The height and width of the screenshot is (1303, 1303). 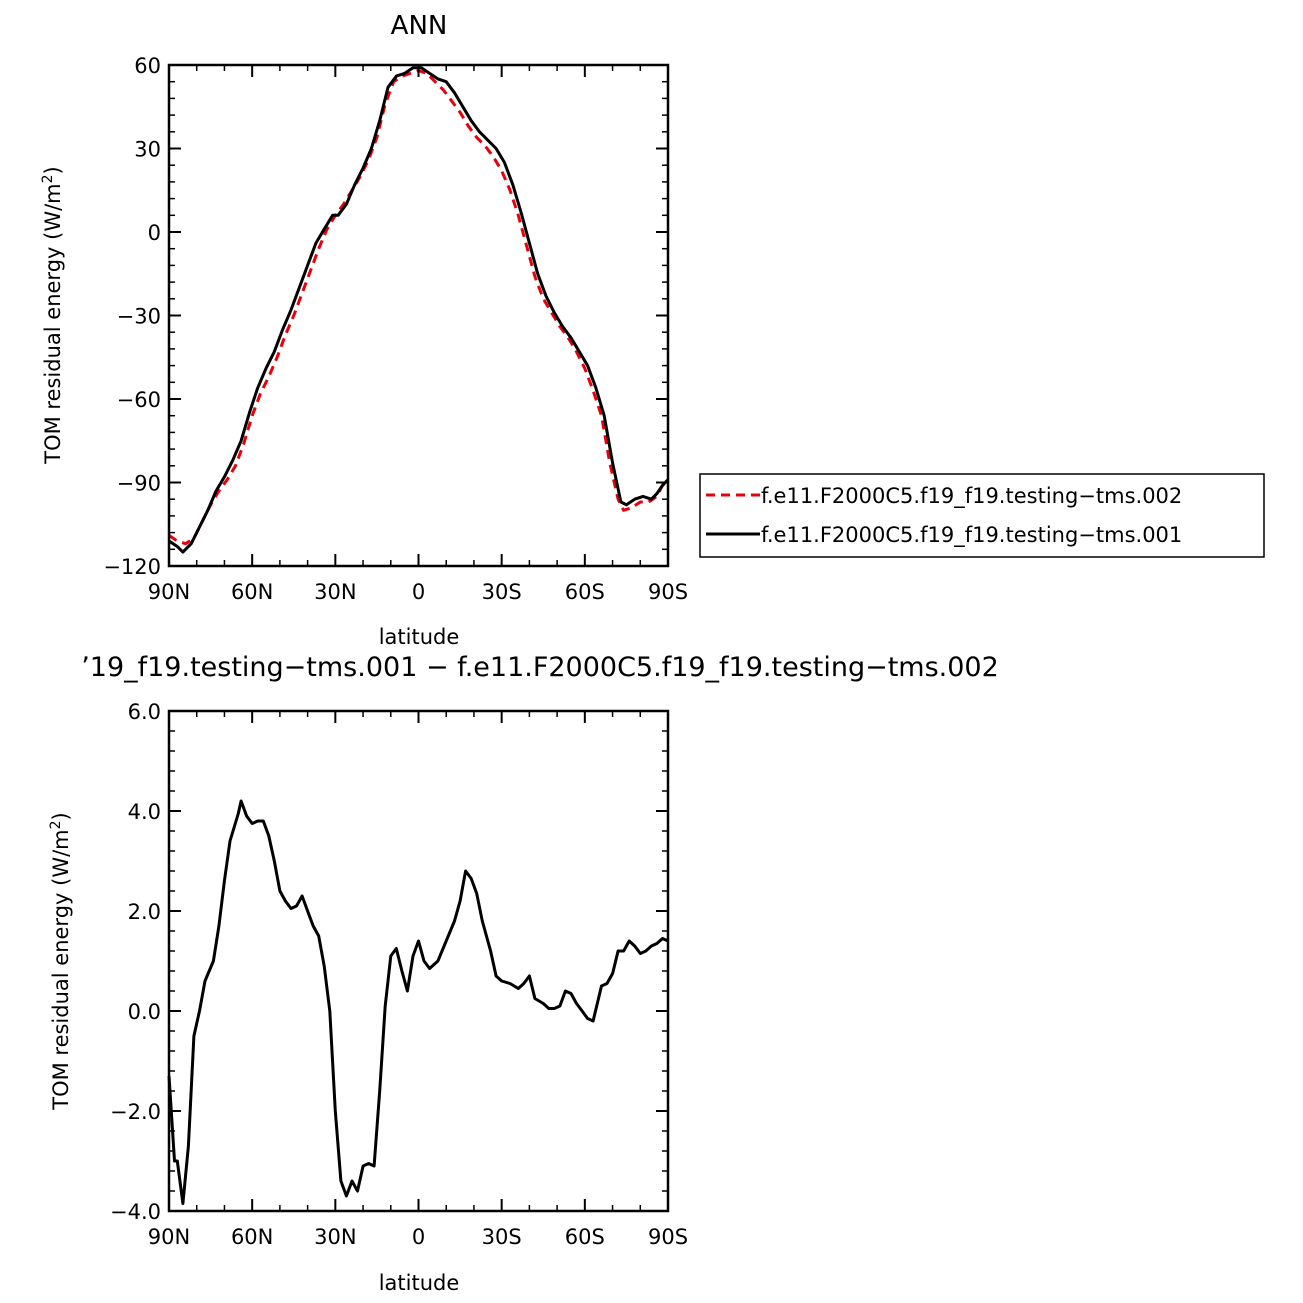 I want to click on chart0-y-tick-label: 0, so click(x=154, y=233).